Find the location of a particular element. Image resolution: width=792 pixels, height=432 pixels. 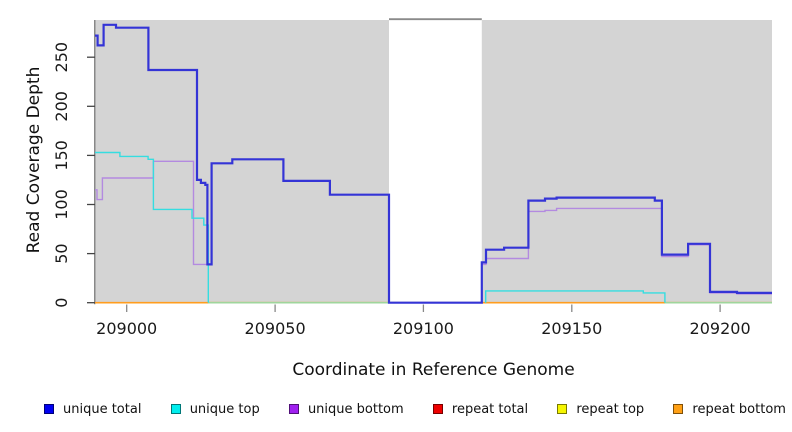

x-tick-label: 209200 is located at coordinates (720, 328).